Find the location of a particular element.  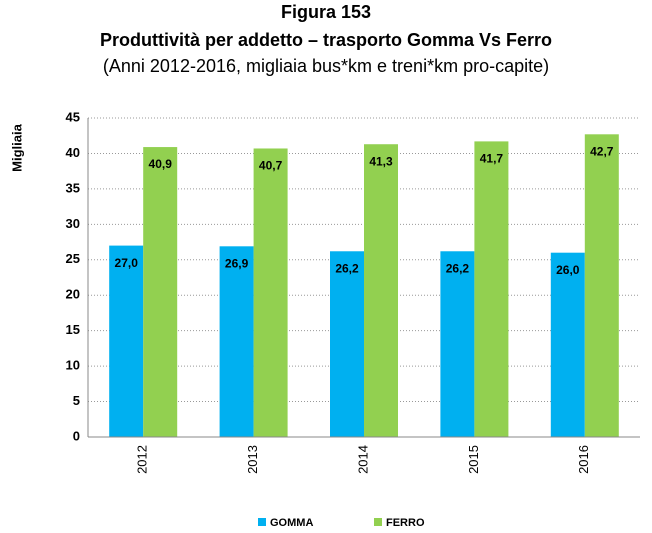

data-label: 26,9 is located at coordinates (237, 263).